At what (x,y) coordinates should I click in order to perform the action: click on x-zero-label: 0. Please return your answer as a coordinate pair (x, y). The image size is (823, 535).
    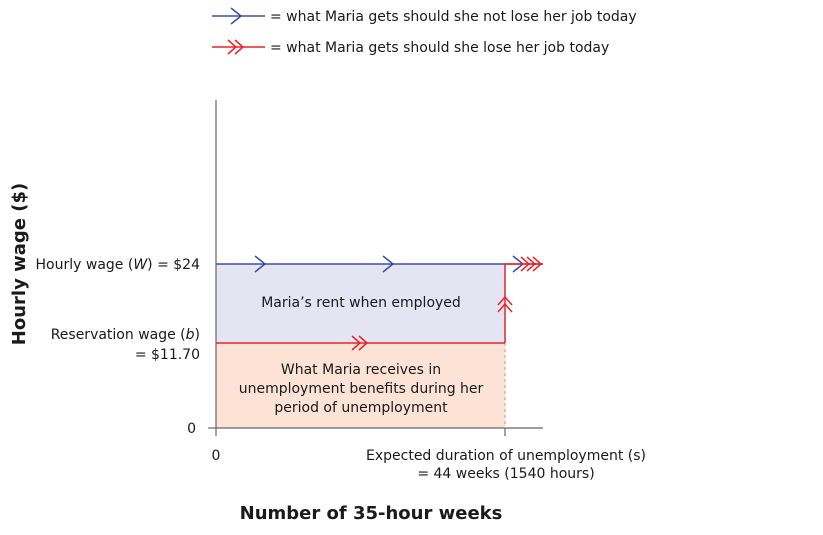
    Looking at the image, I should click on (216, 456).